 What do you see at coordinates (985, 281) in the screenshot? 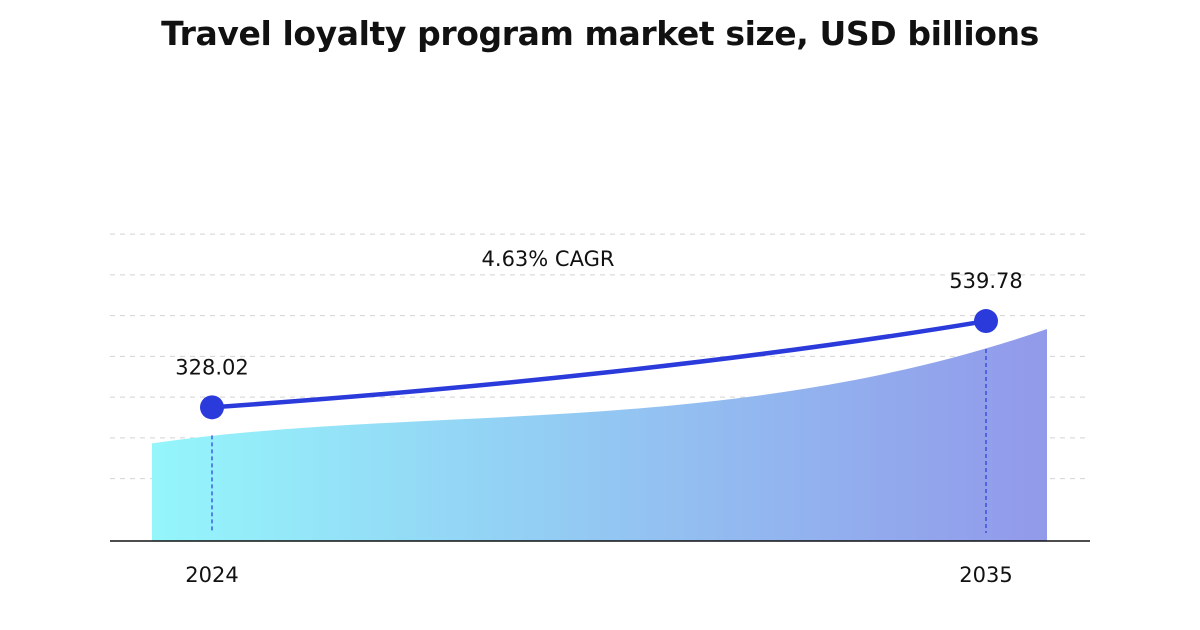
I see `data-label: 539.78` at bounding box center [985, 281].